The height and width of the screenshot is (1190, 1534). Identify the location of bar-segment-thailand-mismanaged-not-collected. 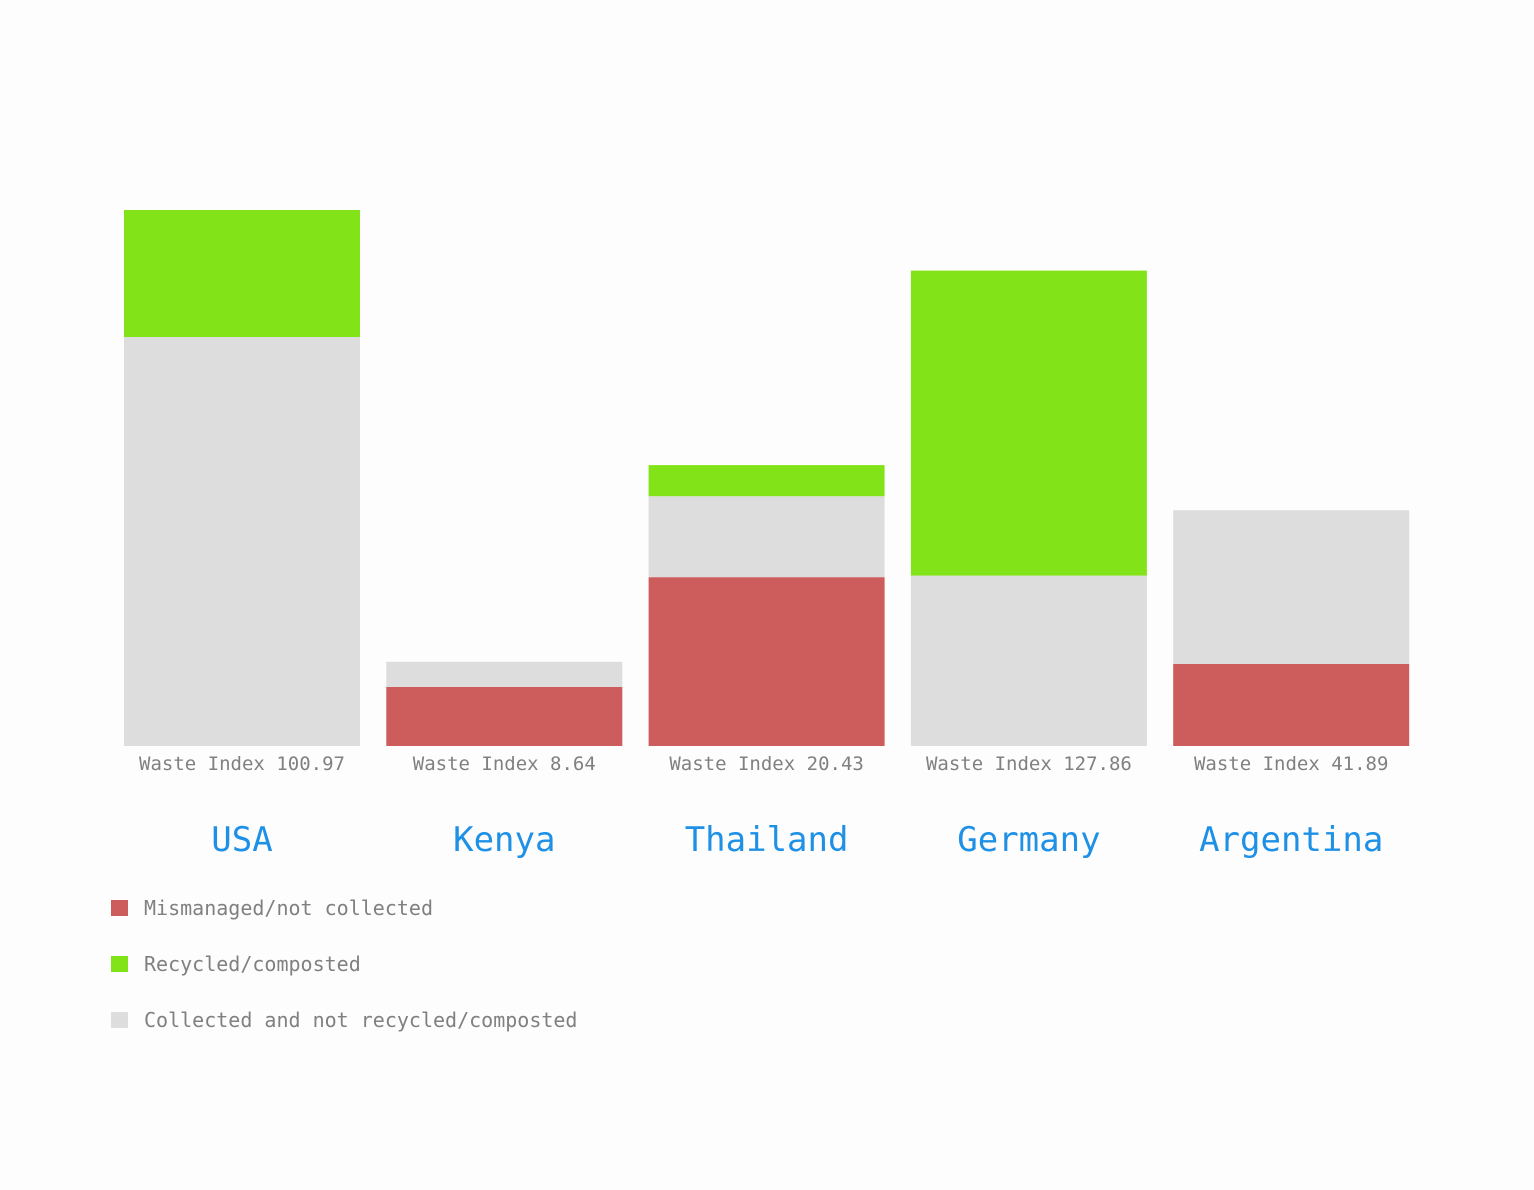
(766, 661).